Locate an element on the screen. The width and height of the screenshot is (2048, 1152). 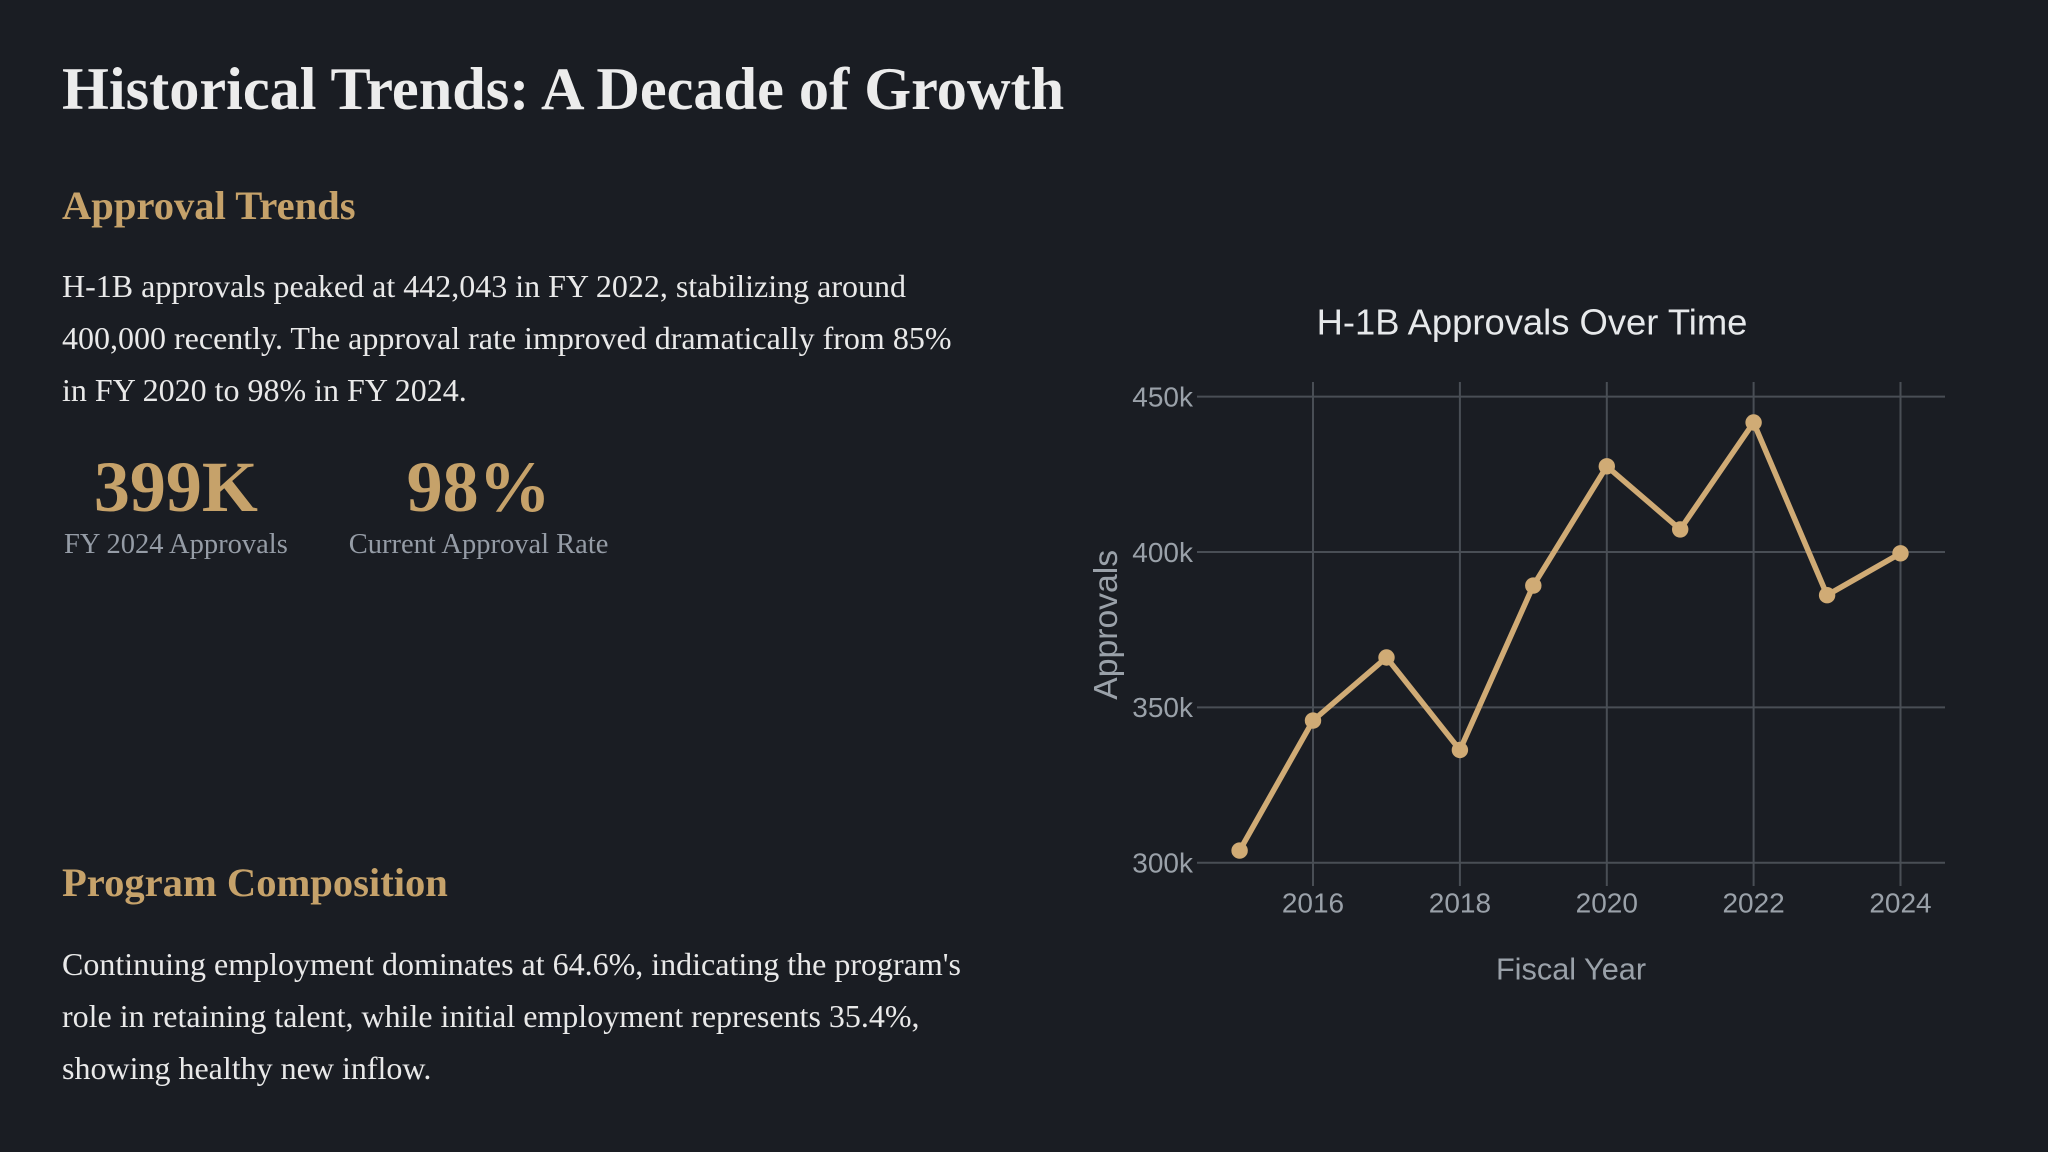
svg-text: Fiscal Year is located at coordinates (1571, 968).